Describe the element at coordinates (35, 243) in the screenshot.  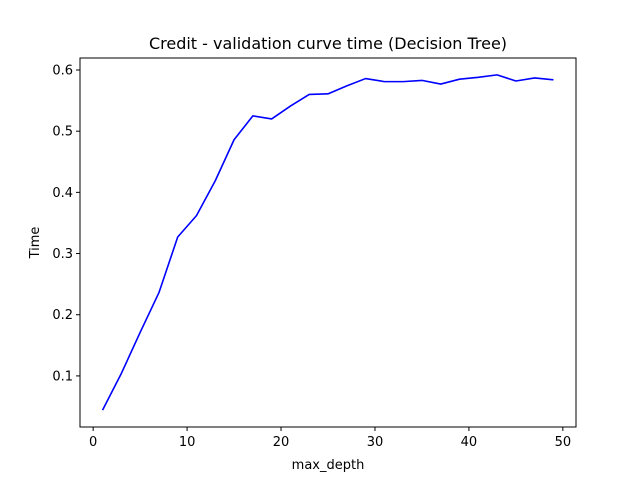
I see `y-axis-label: Time` at that location.